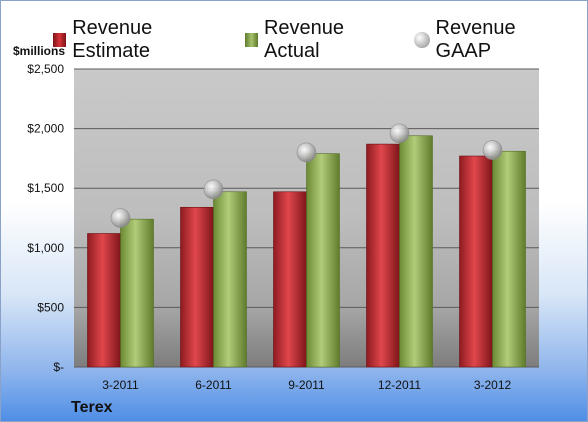 The width and height of the screenshot is (588, 422). Describe the element at coordinates (45, 248) in the screenshot. I see `y-tick-label: $1,000` at that location.